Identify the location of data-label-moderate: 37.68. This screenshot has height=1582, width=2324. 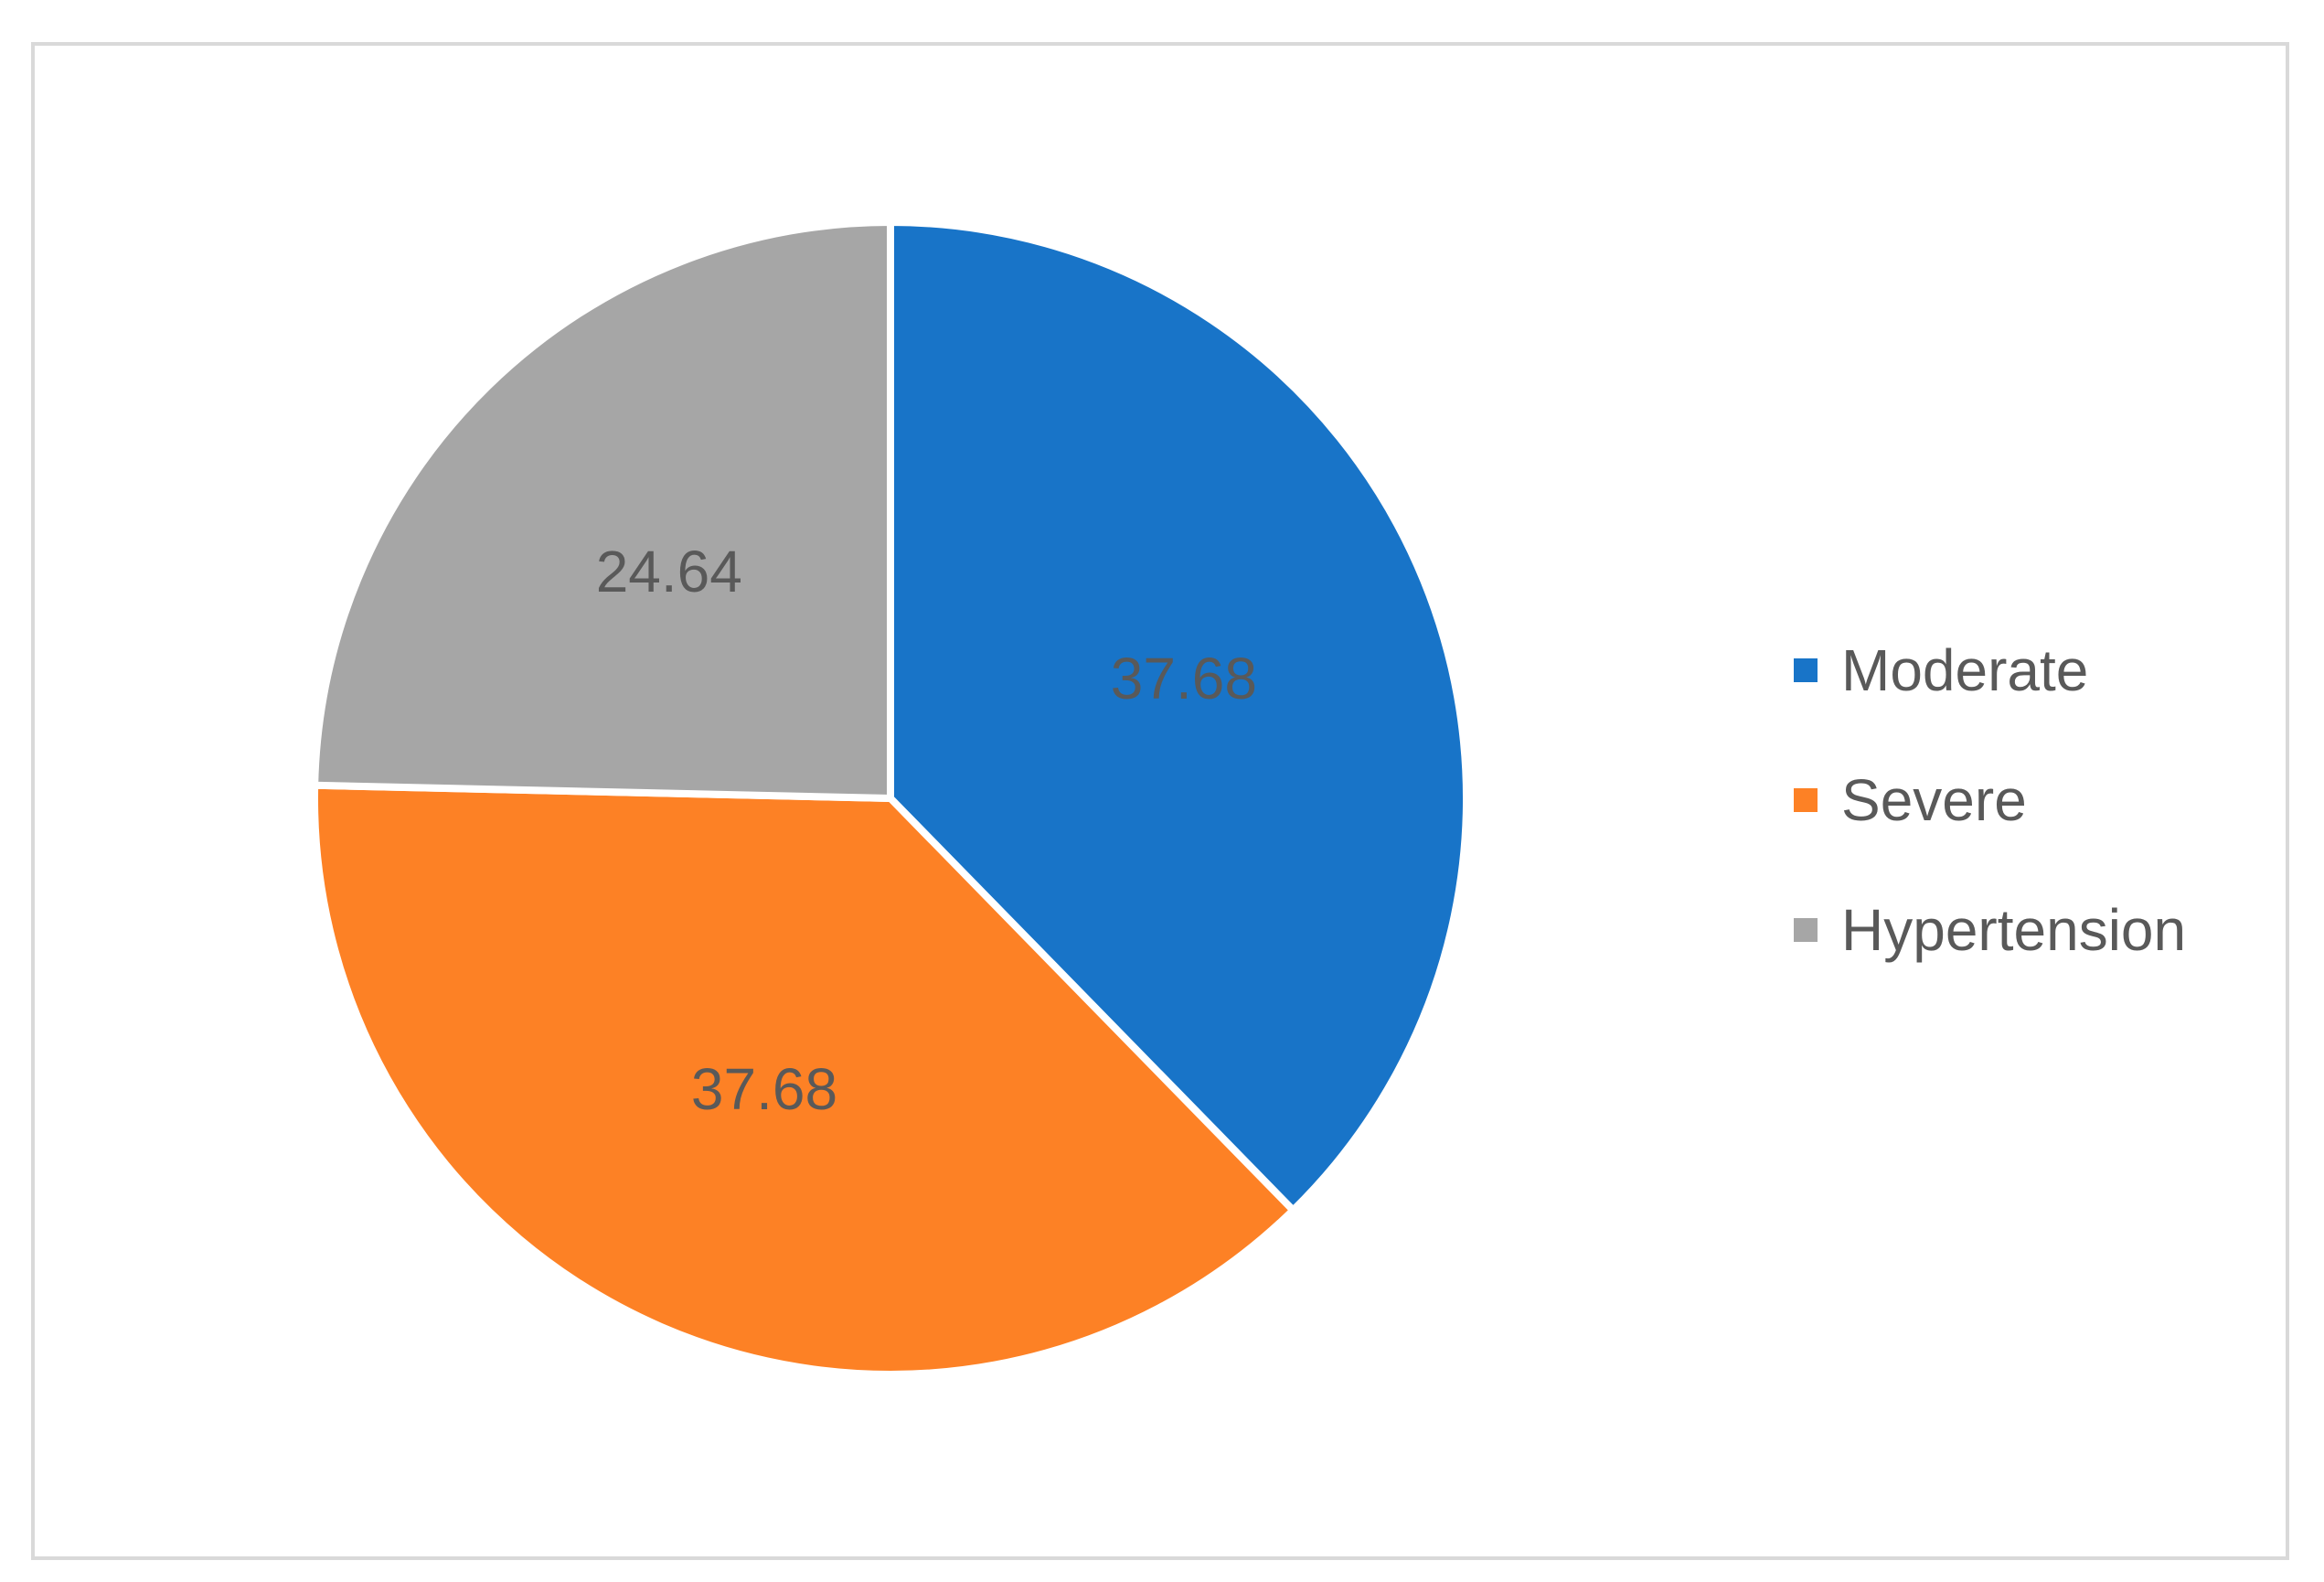
(1184, 678).